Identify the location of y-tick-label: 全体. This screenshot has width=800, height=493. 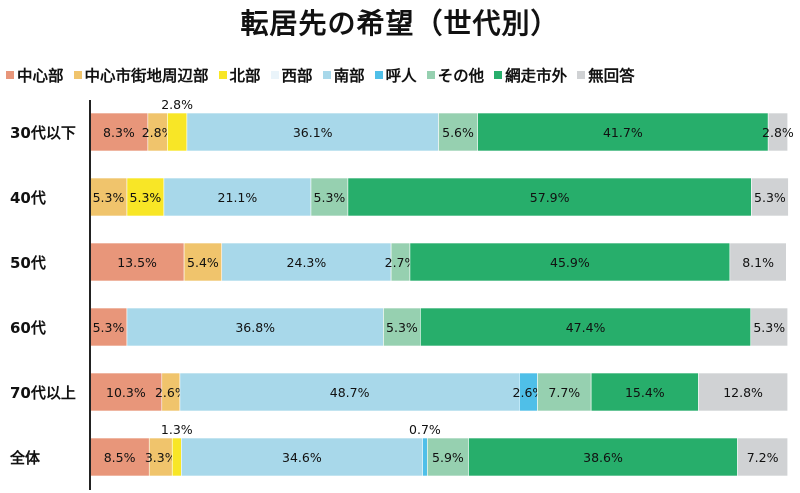
(25, 458).